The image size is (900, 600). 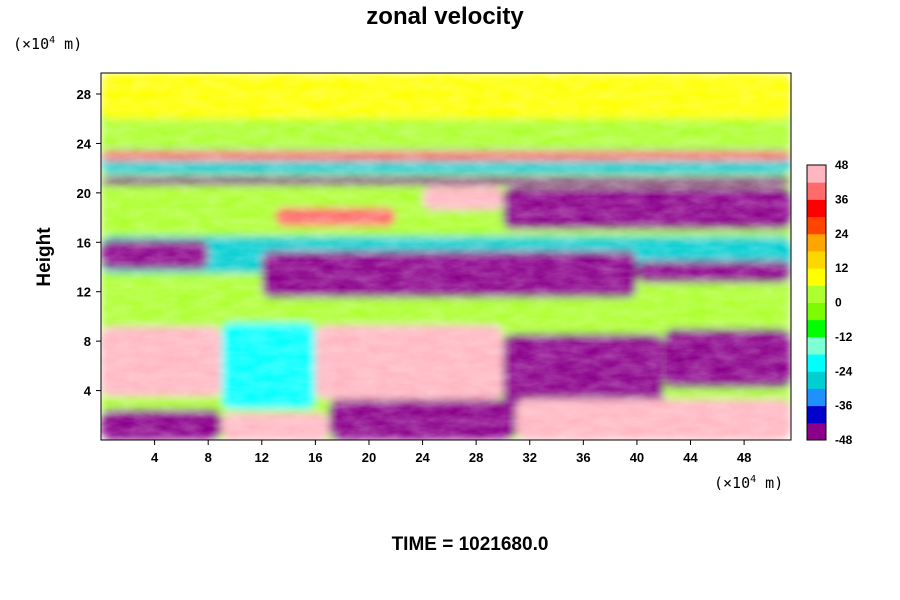 I want to click on x-tick-label: 28, so click(x=476, y=457).